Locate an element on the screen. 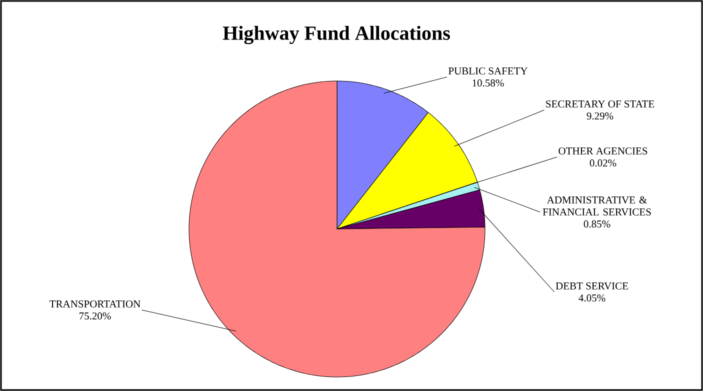  data-label: 75.20% is located at coordinates (95, 316).